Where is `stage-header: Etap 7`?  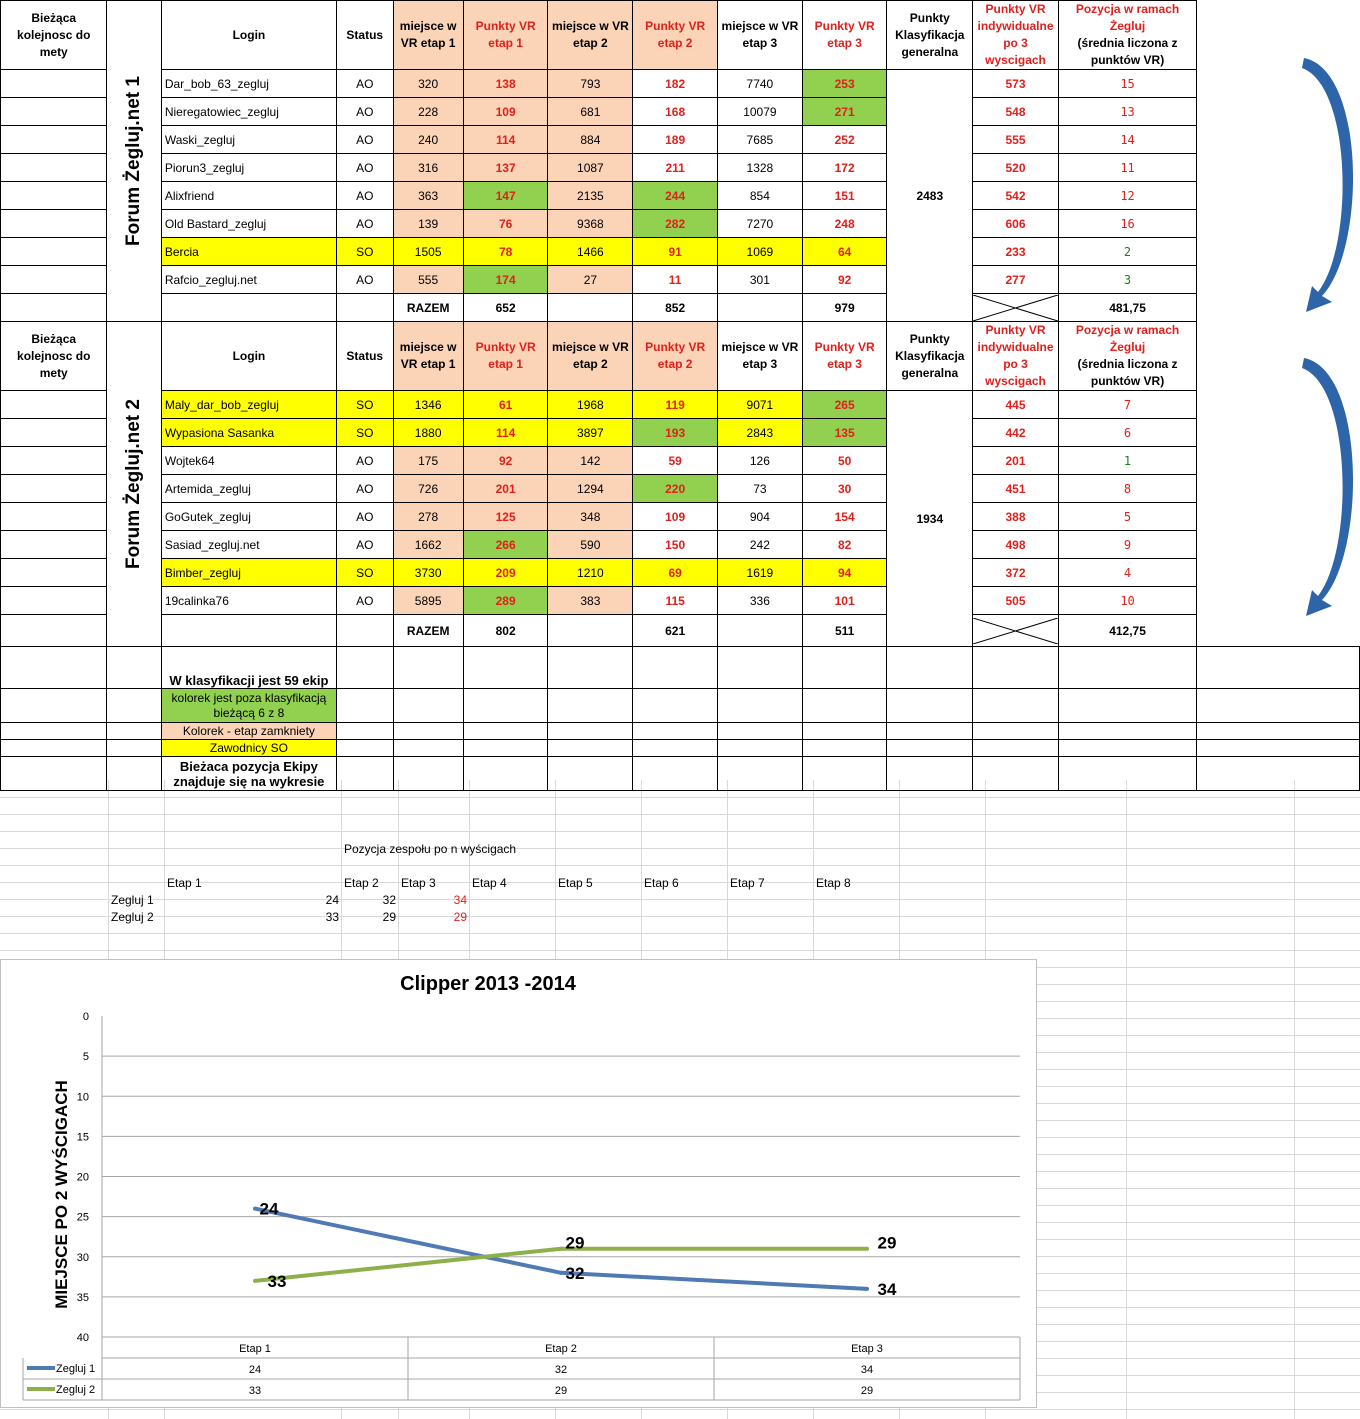 stage-header: Etap 7 is located at coordinates (747, 883).